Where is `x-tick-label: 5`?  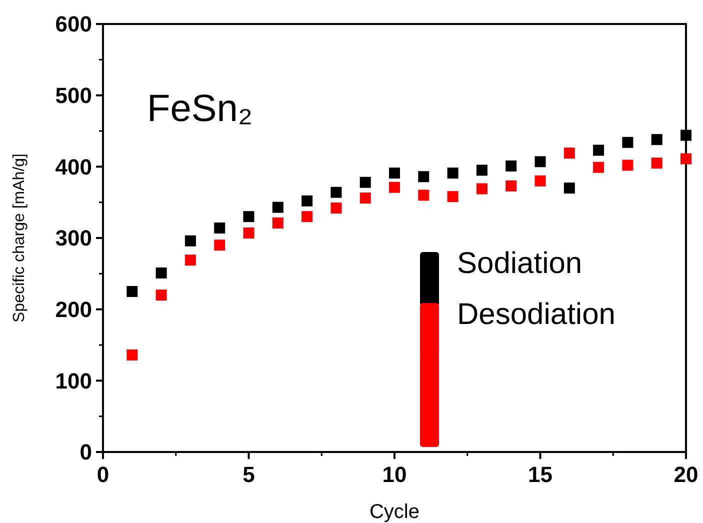
x-tick-label: 5 is located at coordinates (248, 474).